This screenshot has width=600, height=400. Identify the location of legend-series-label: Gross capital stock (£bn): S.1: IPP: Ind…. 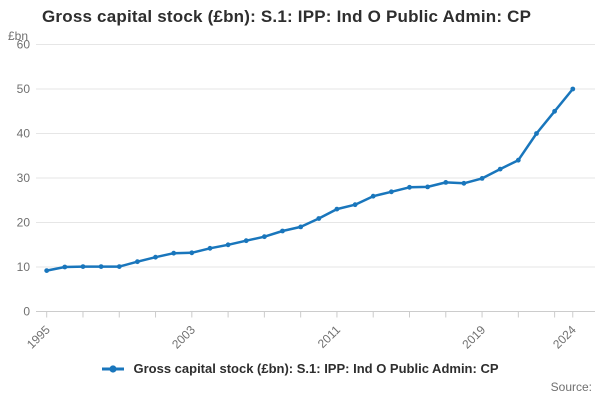
(316, 368).